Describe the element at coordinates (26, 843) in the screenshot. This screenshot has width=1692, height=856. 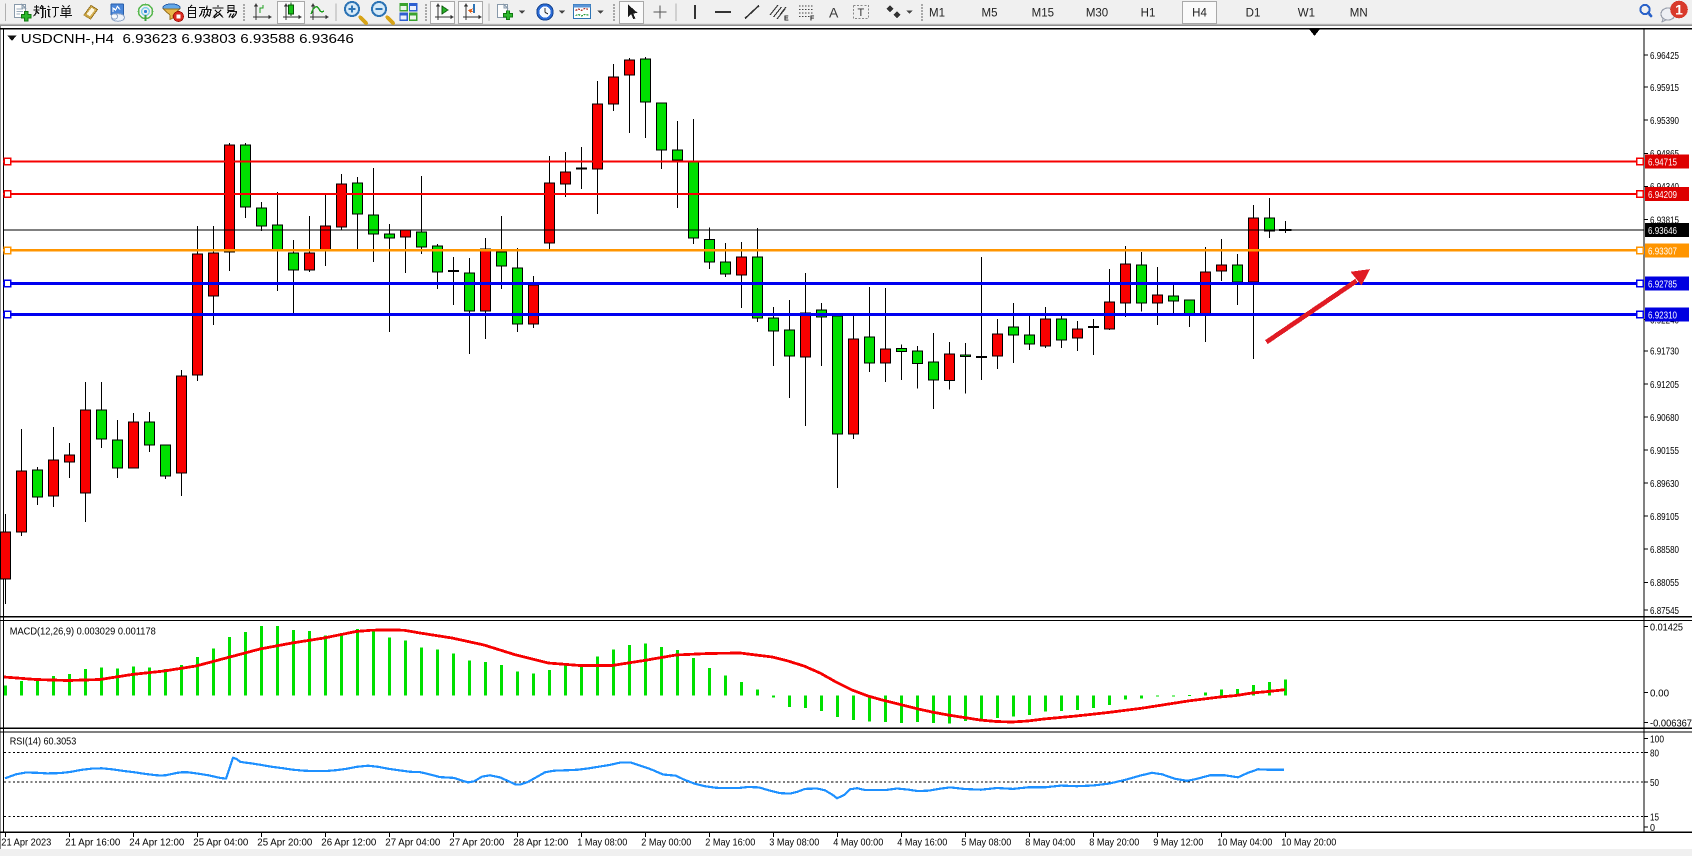
I see `svg-text: 21 Apr 2023` at that location.